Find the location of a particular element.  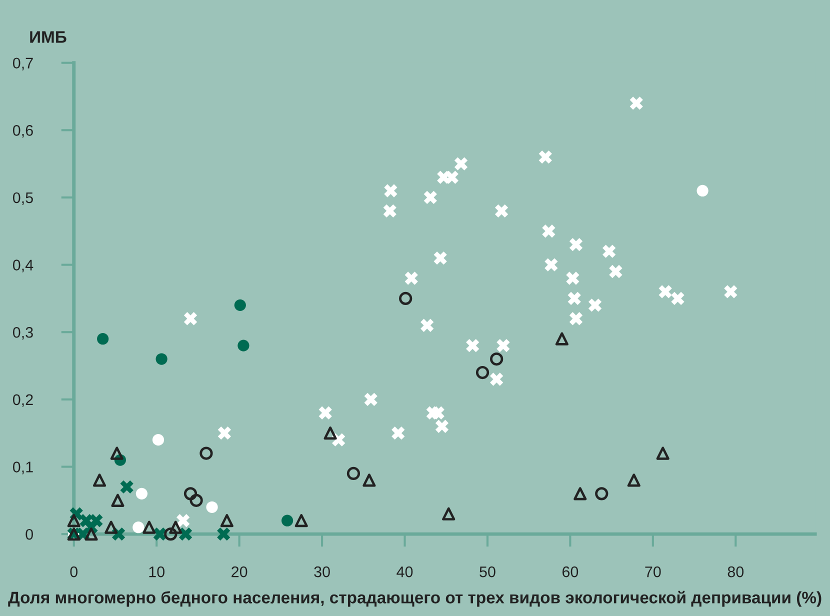

x-tick-label: 80 is located at coordinates (736, 572).